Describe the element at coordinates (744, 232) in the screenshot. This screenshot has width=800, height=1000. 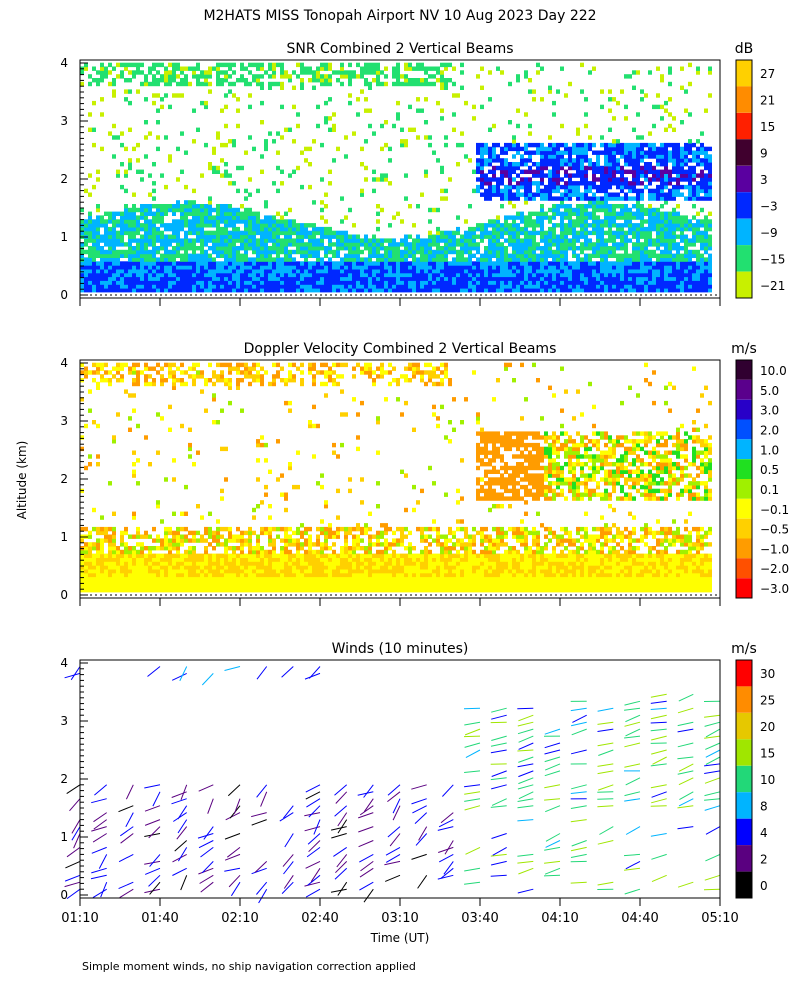
I see `colorbar-swatch` at that location.